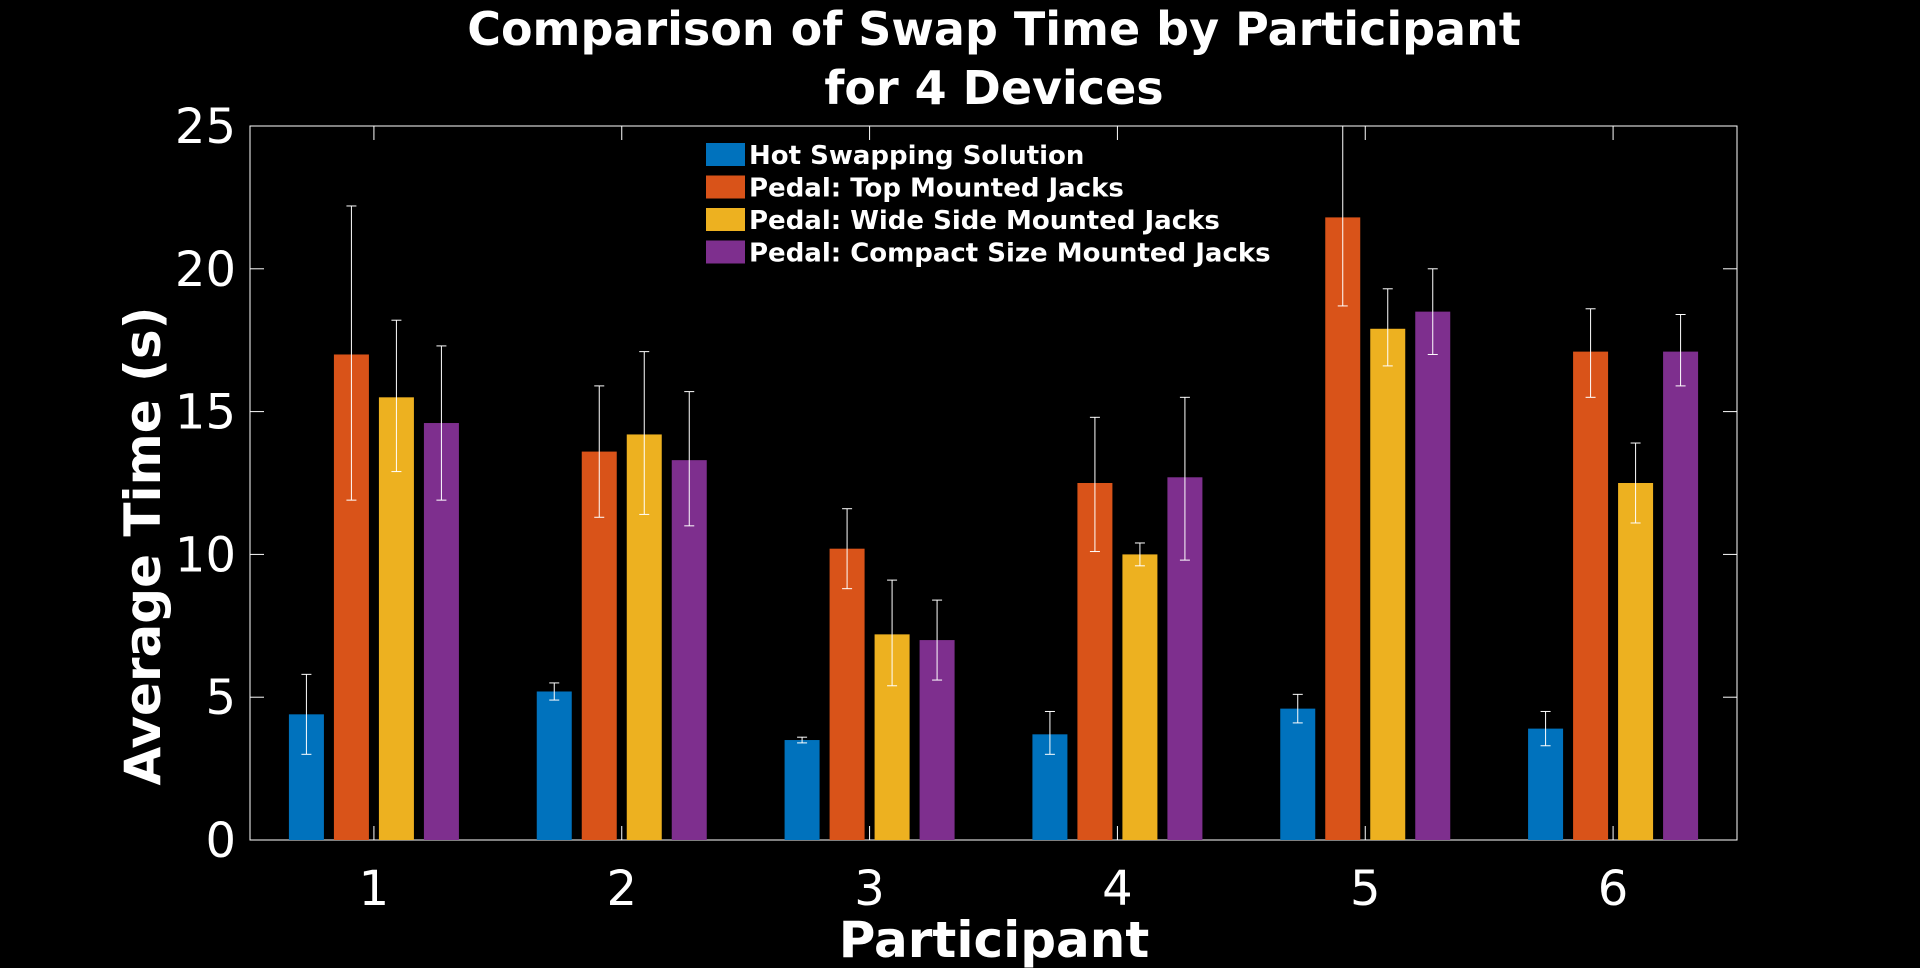 This screenshot has height=968, width=1920. What do you see at coordinates (1365, 889) in the screenshot?
I see `x-tick-label: 5` at bounding box center [1365, 889].